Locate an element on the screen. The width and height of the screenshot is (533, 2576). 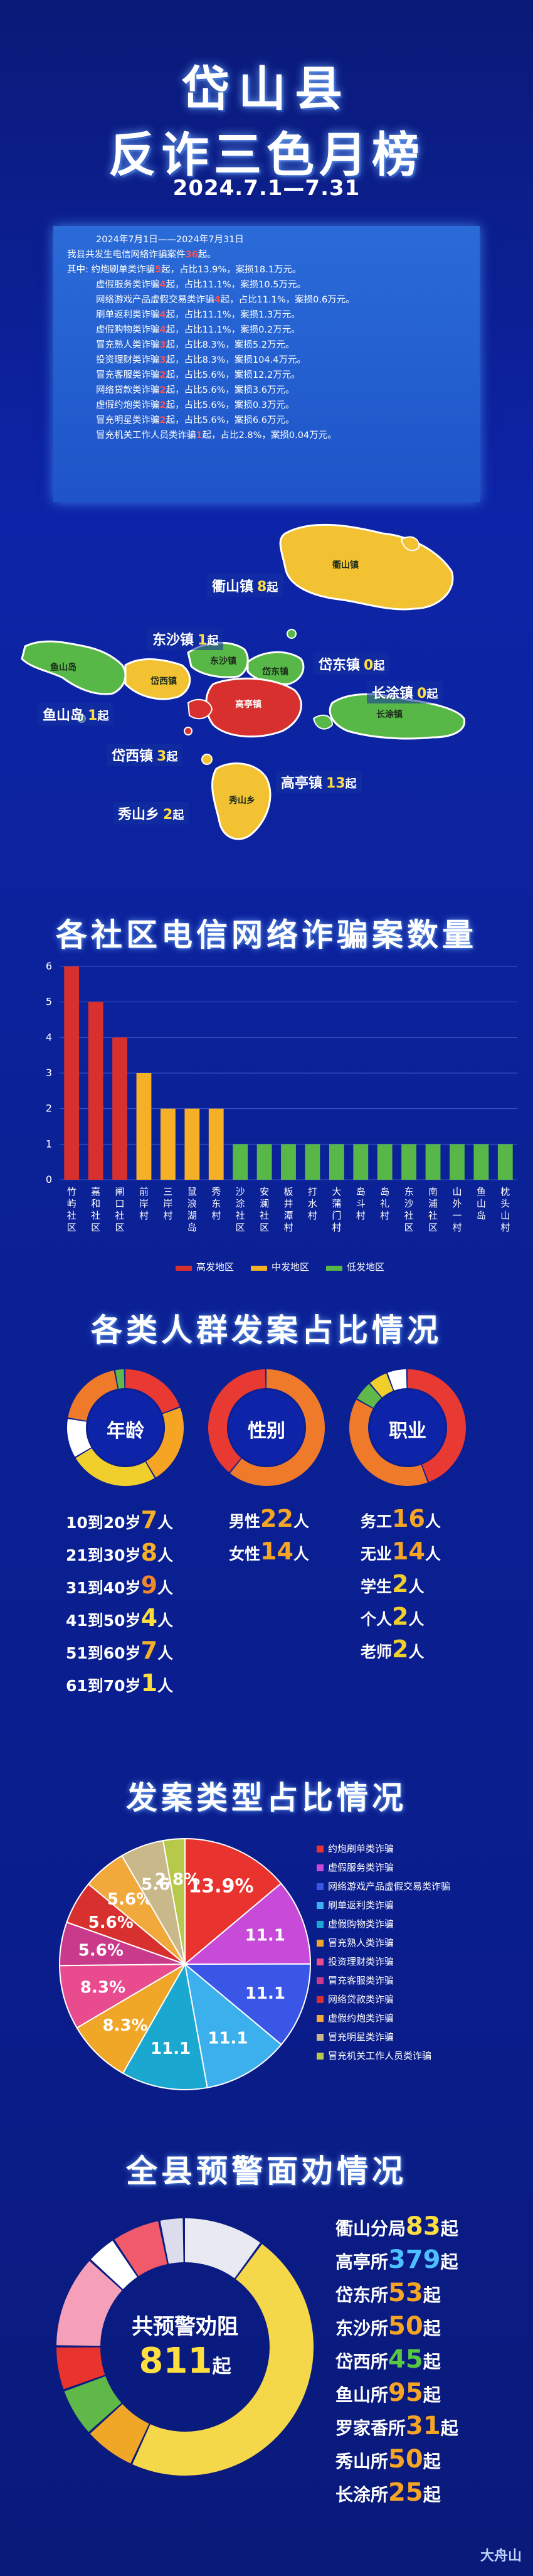
map-town-count: 1 is located at coordinates (203, 640).